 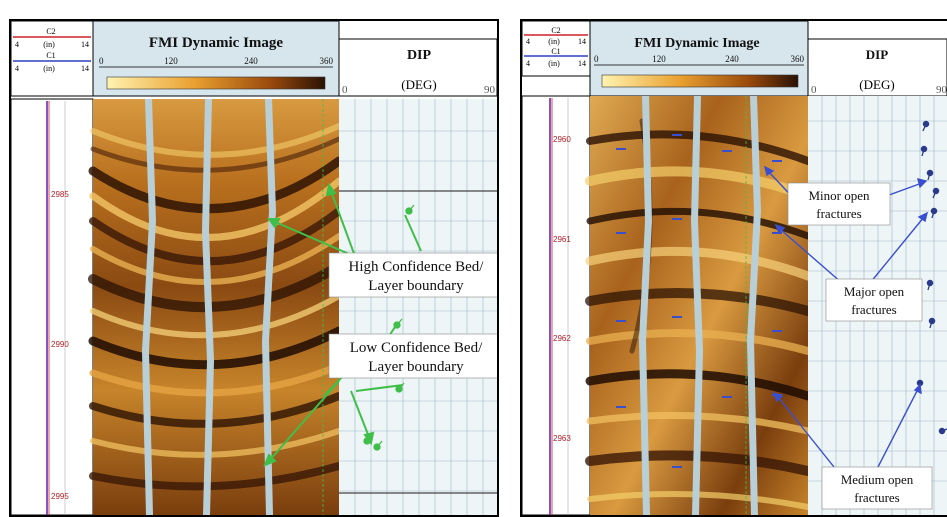 I want to click on dip-tadpole, so click(x=924, y=149).